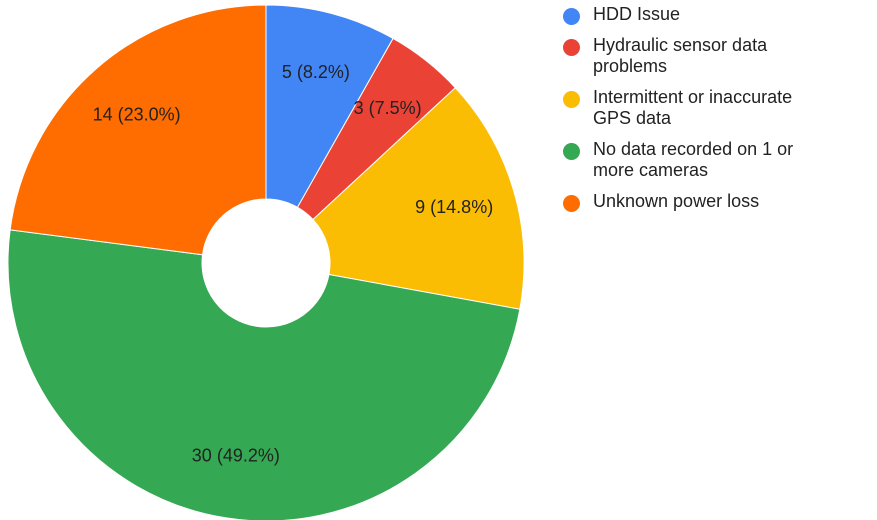  What do you see at coordinates (676, 201) in the screenshot?
I see `legend-label: Unknown power loss` at bounding box center [676, 201].